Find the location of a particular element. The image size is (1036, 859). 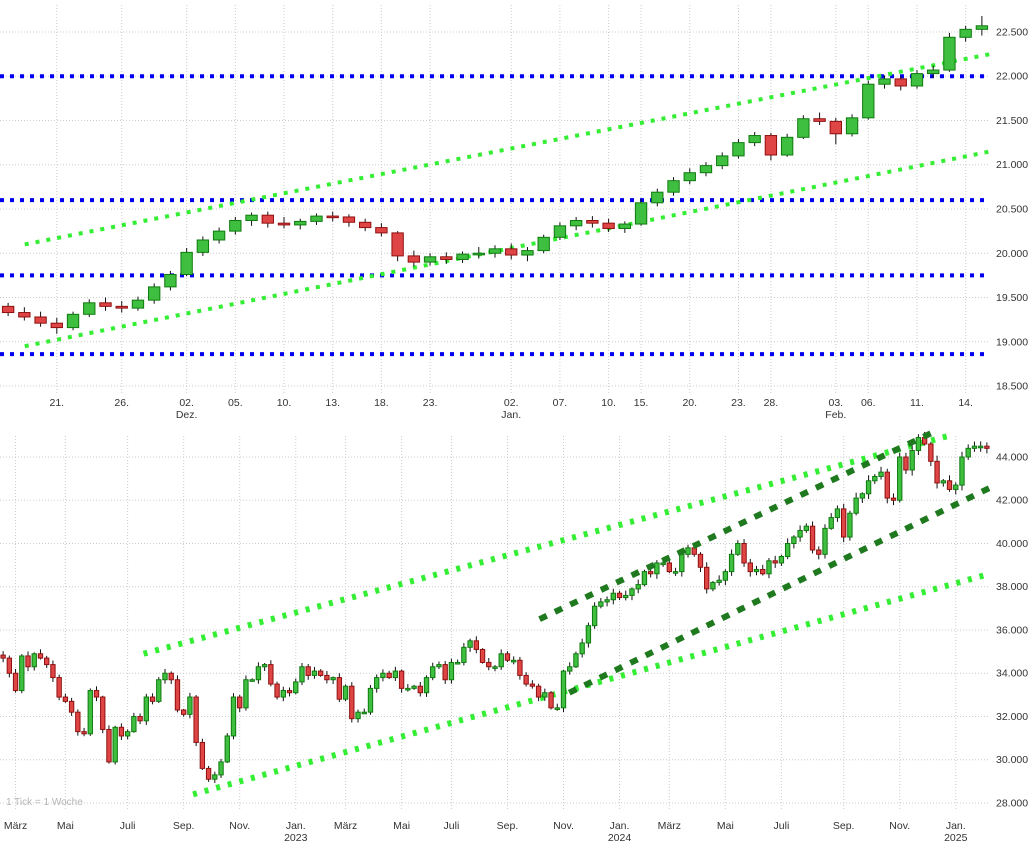

x-axis-tick-label: 15. is located at coordinates (641, 403).